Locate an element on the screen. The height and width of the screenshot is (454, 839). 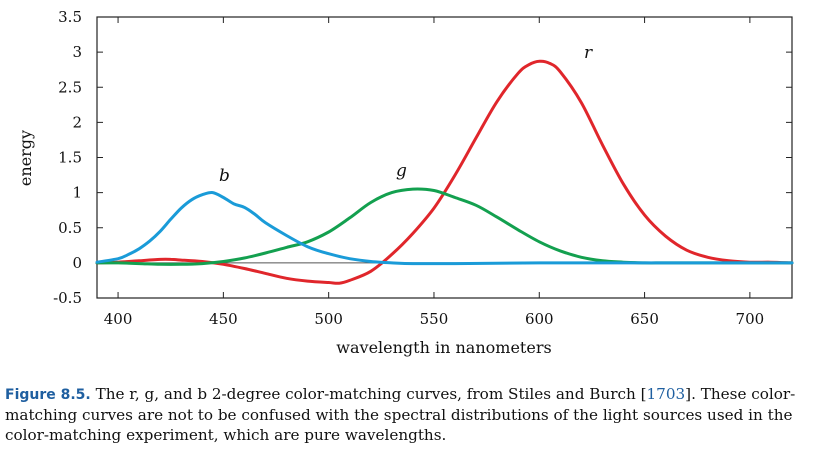
curve-label-b: b is located at coordinates (224, 176).